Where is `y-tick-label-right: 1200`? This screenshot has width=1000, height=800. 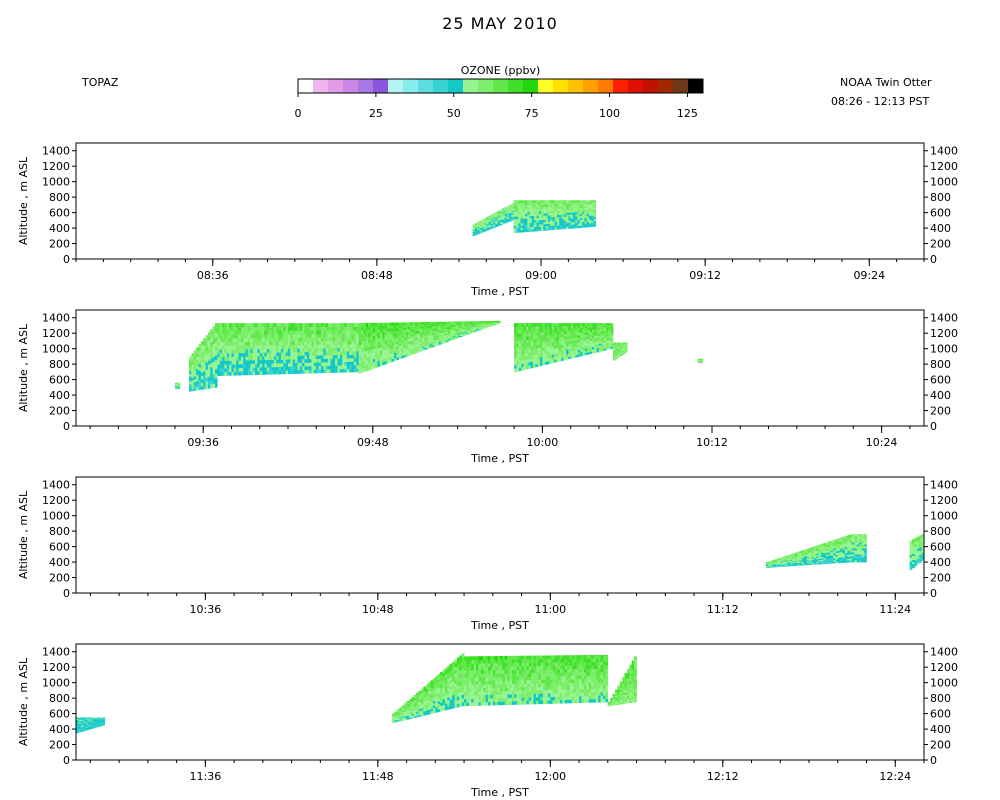
y-tick-label-right: 1200 is located at coordinates (944, 500).